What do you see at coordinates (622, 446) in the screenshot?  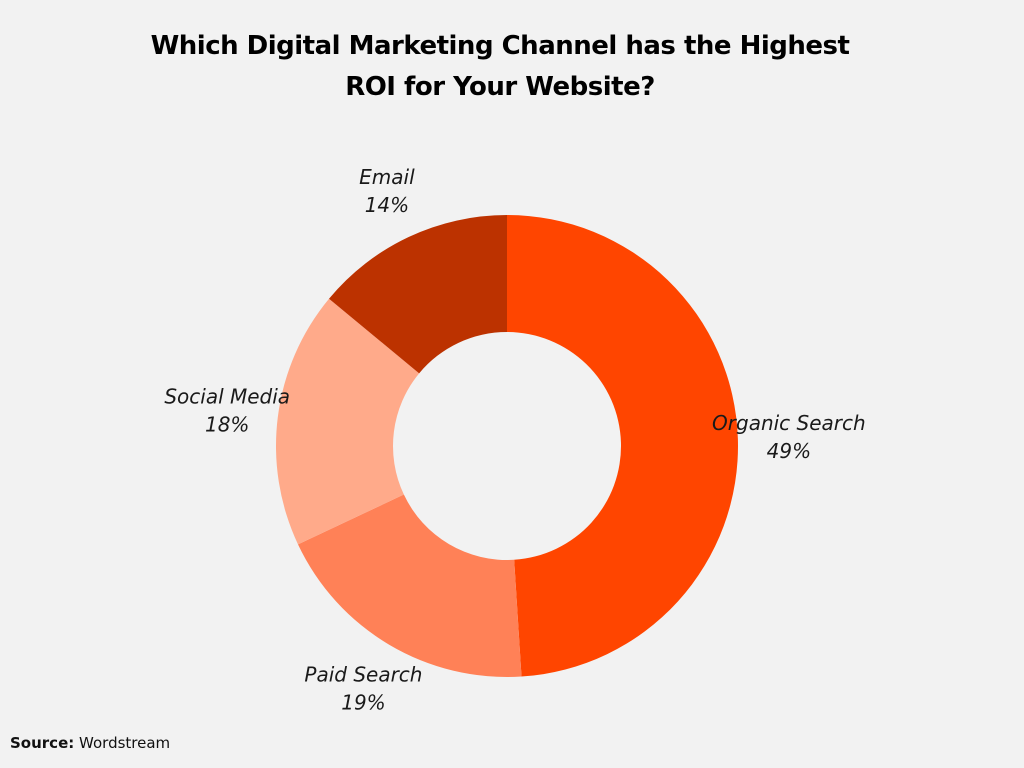 I see `slice-organic-search` at bounding box center [622, 446].